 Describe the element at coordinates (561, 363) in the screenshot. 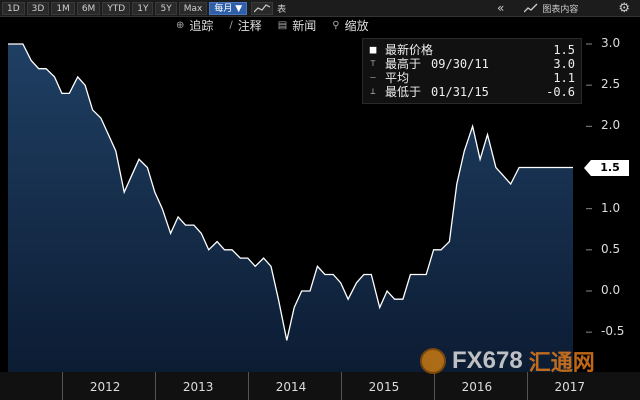

I see `watermark-subtext: 汇通网` at that location.